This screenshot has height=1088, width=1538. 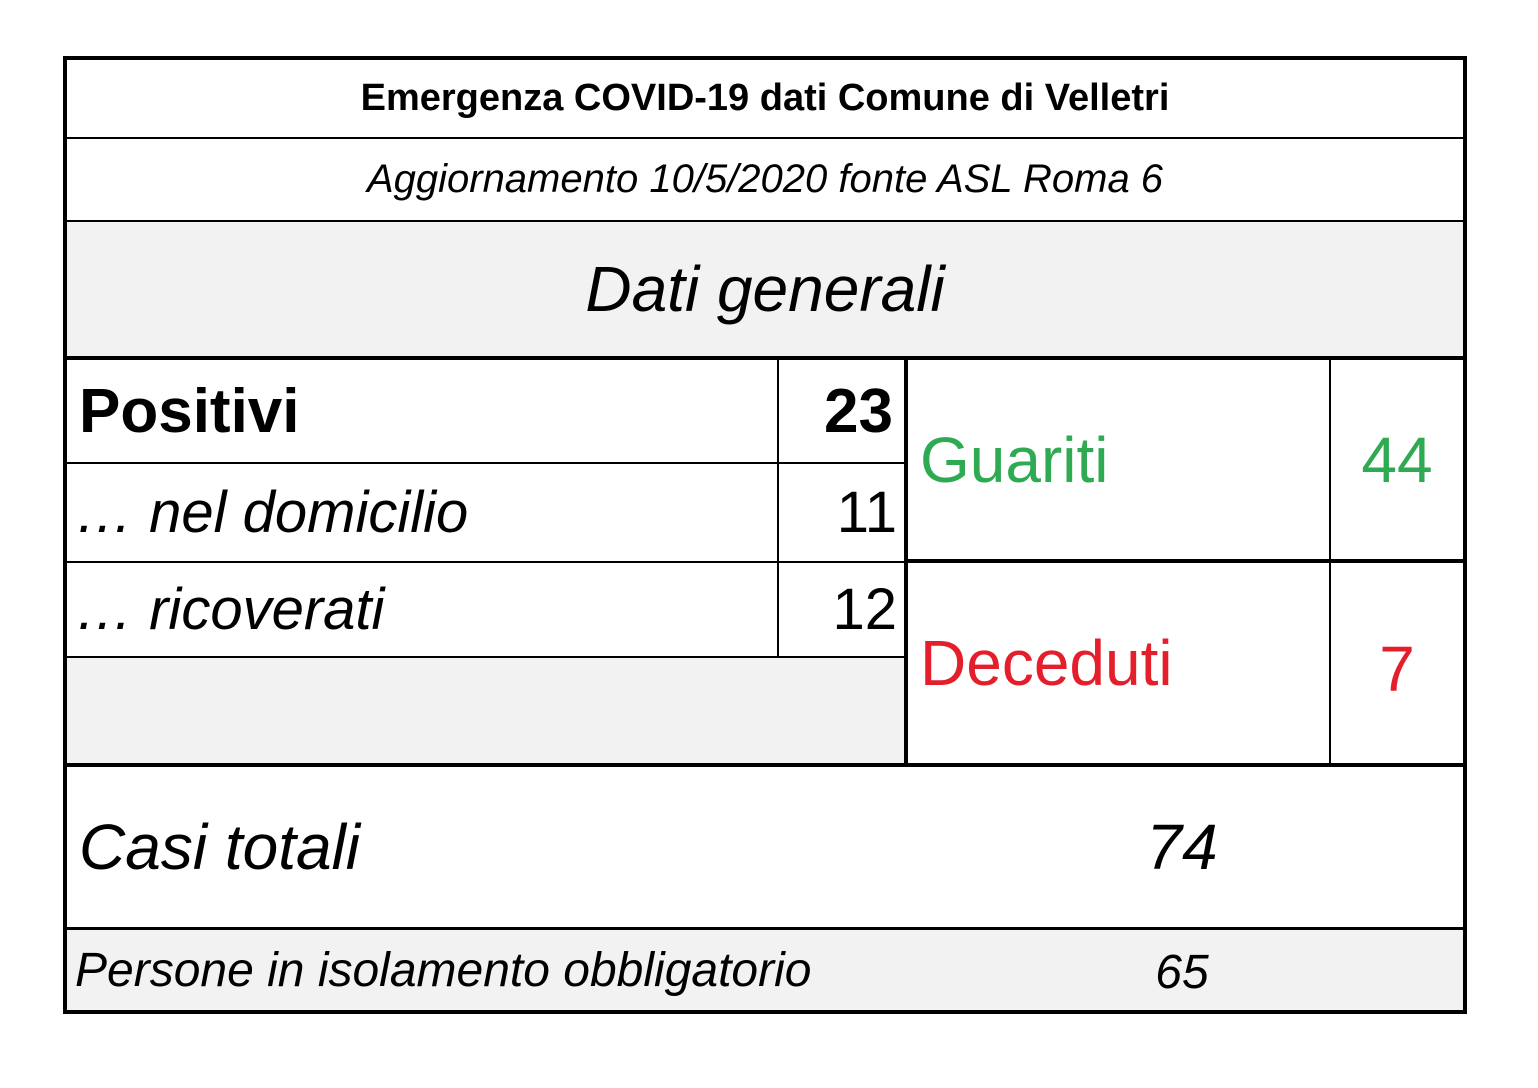 I want to click on deceduti-value: 7, so click(x=1397, y=669).